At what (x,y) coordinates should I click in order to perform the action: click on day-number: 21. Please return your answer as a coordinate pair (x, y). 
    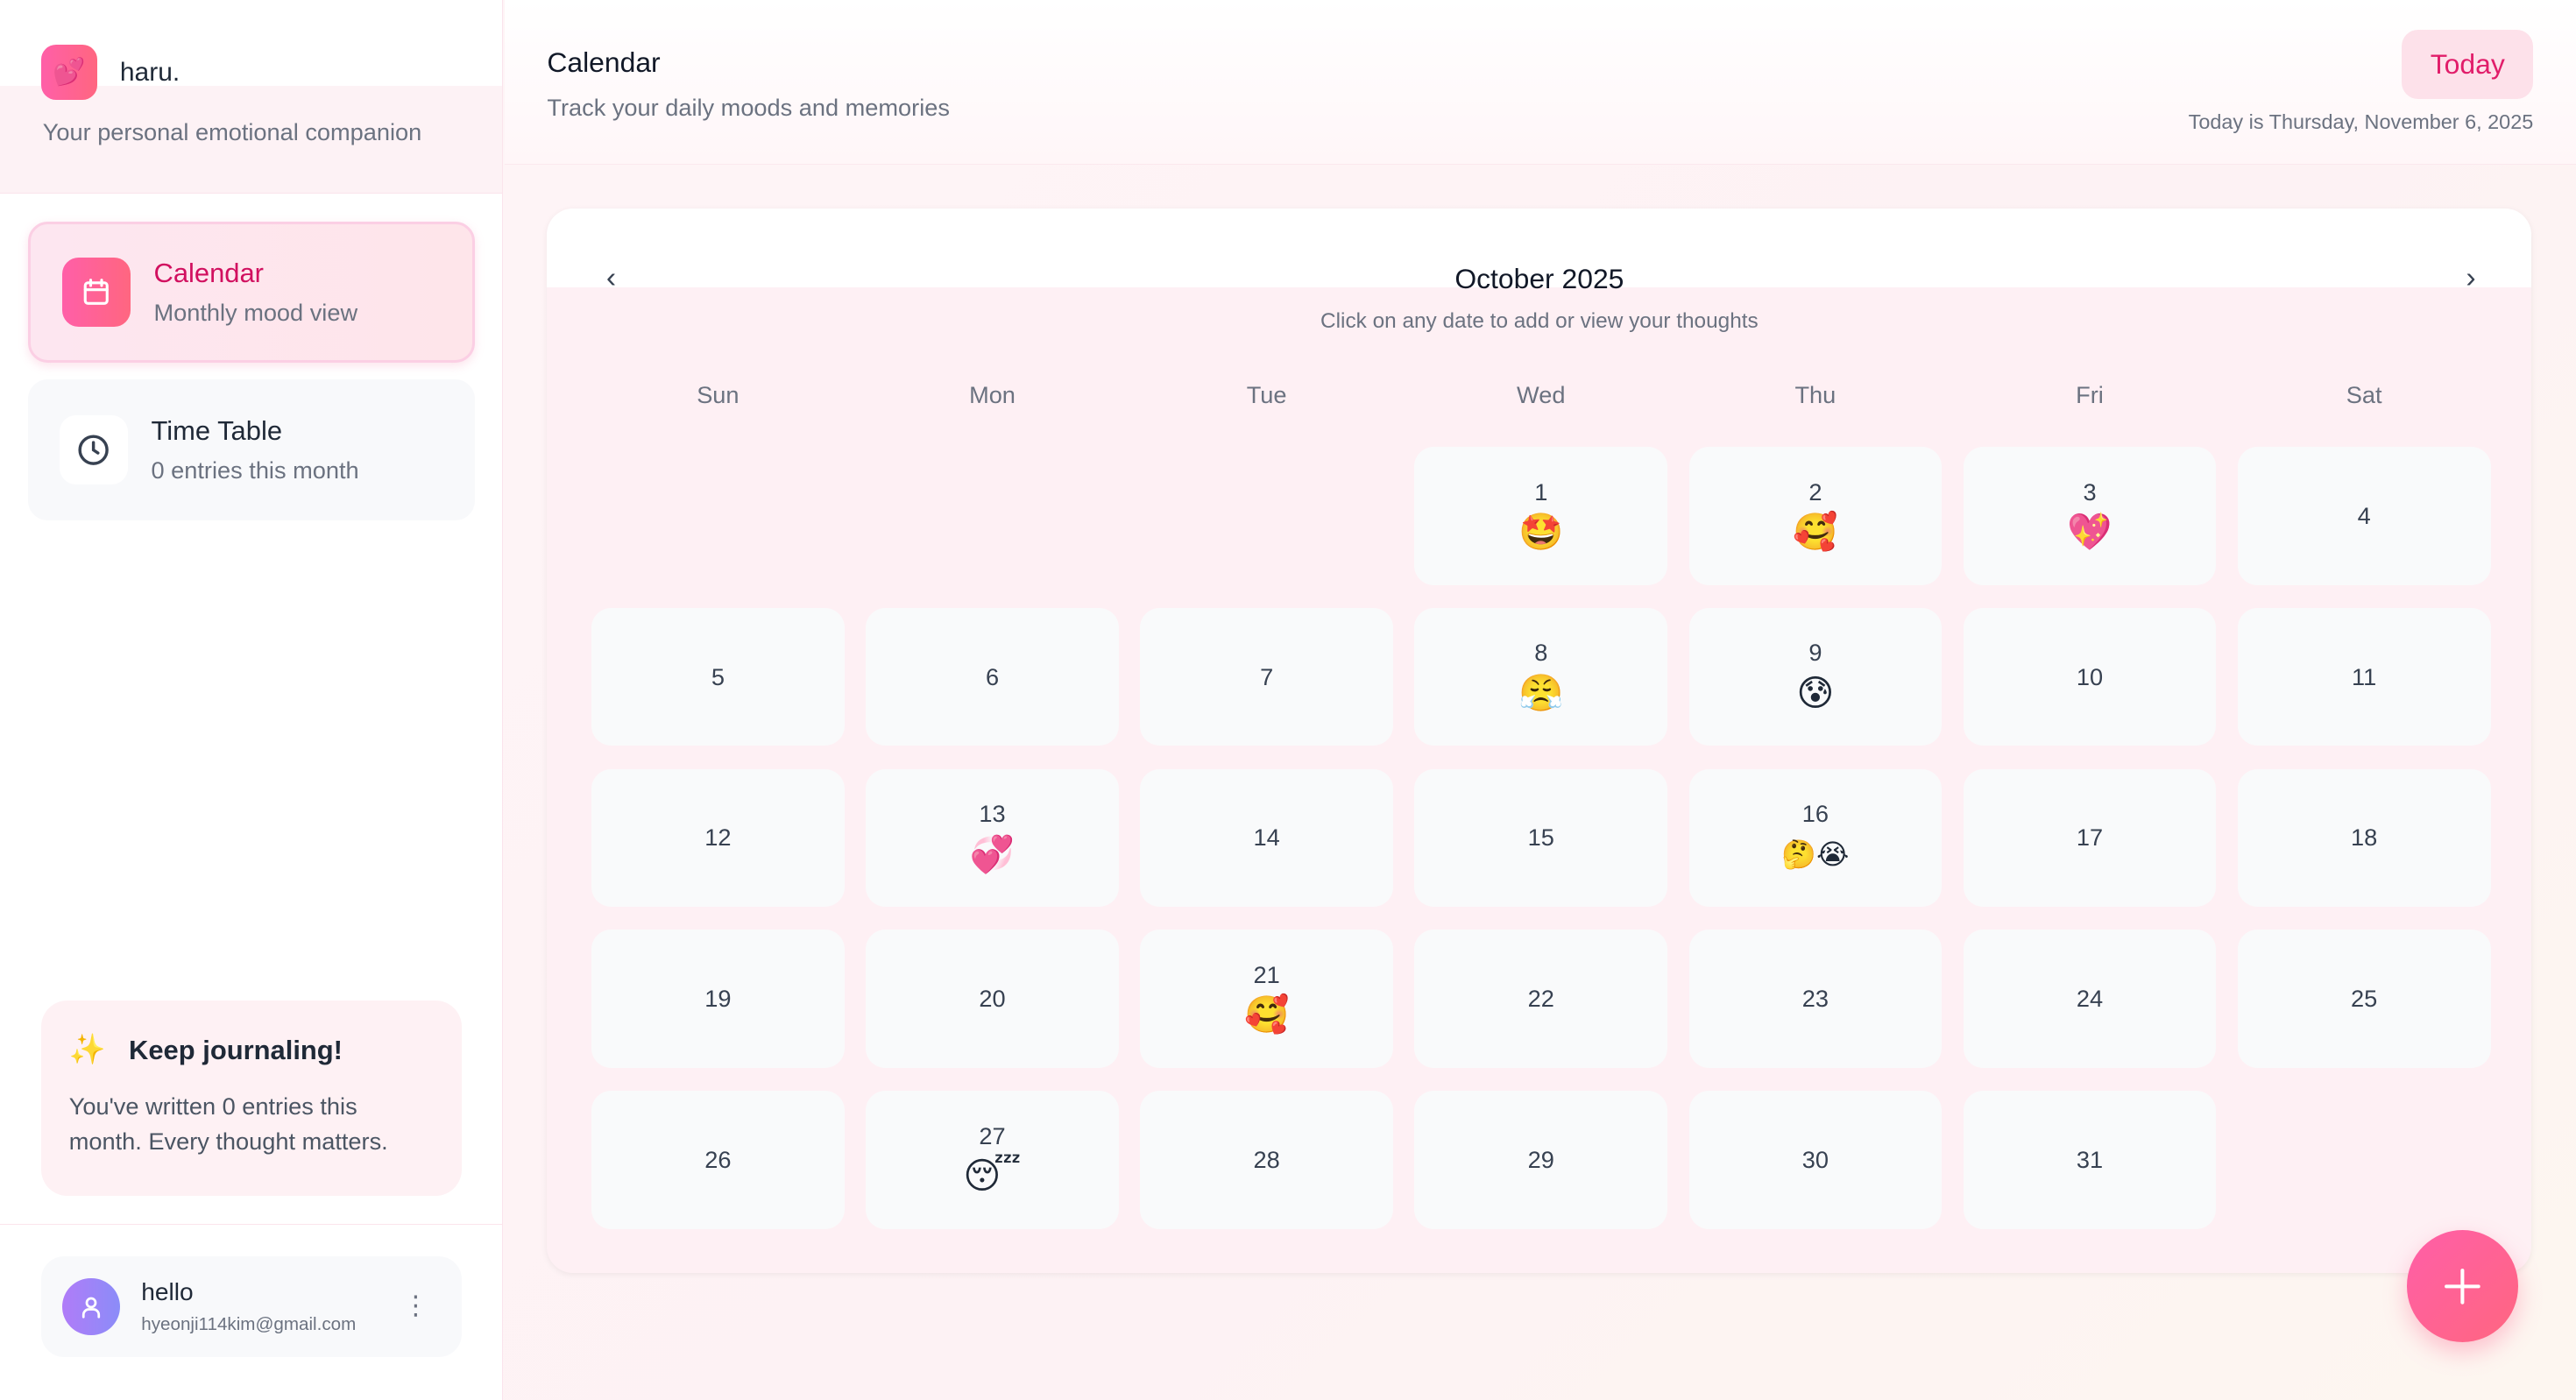
    Looking at the image, I should click on (1266, 974).